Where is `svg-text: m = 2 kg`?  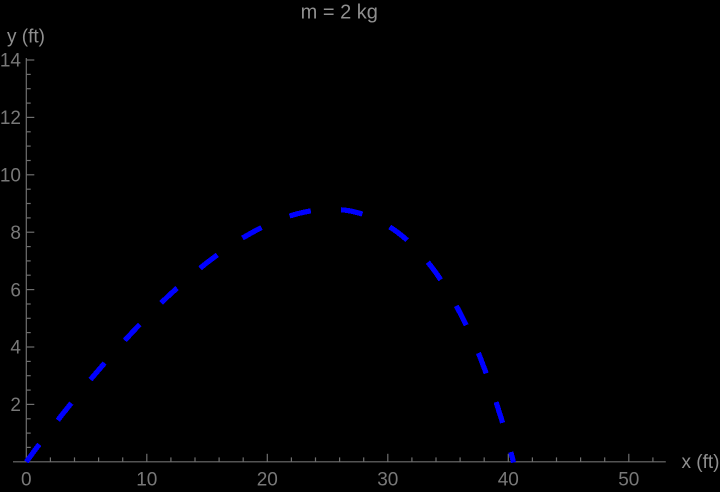
svg-text: m = 2 kg is located at coordinates (339, 13).